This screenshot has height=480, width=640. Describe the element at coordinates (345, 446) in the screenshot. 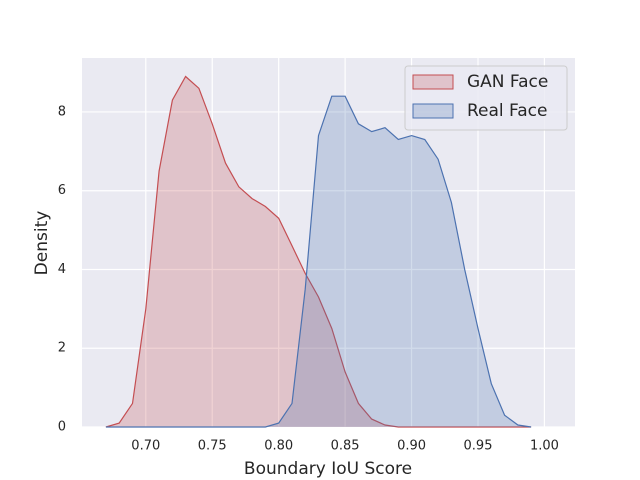

I see `x-tick-label: 0.85` at that location.